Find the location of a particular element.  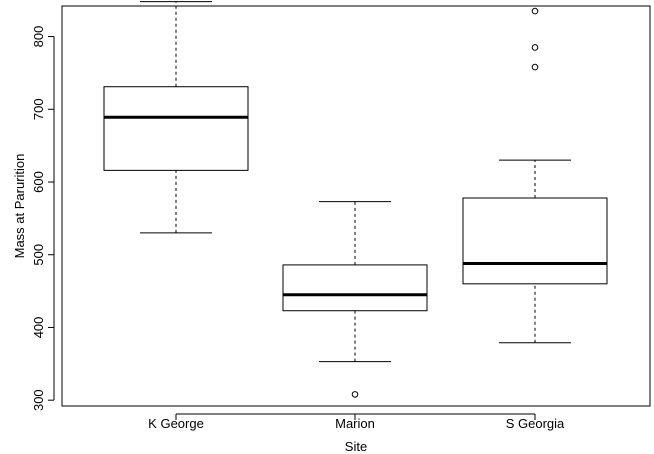

x-axis: K George Marion S Georgia is located at coordinates (356, 422).